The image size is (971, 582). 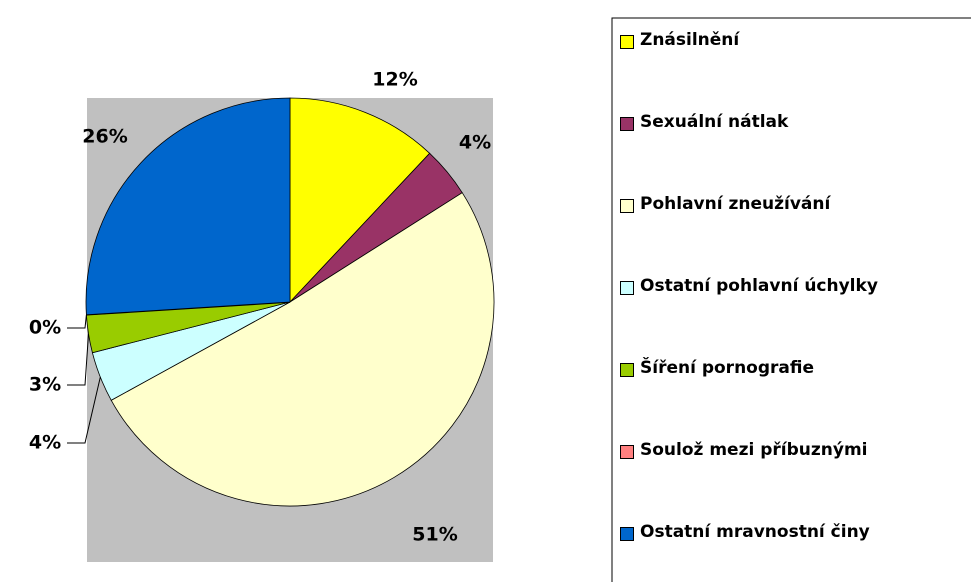 I want to click on legend-label: Šíření pornografie, so click(x=727, y=368).